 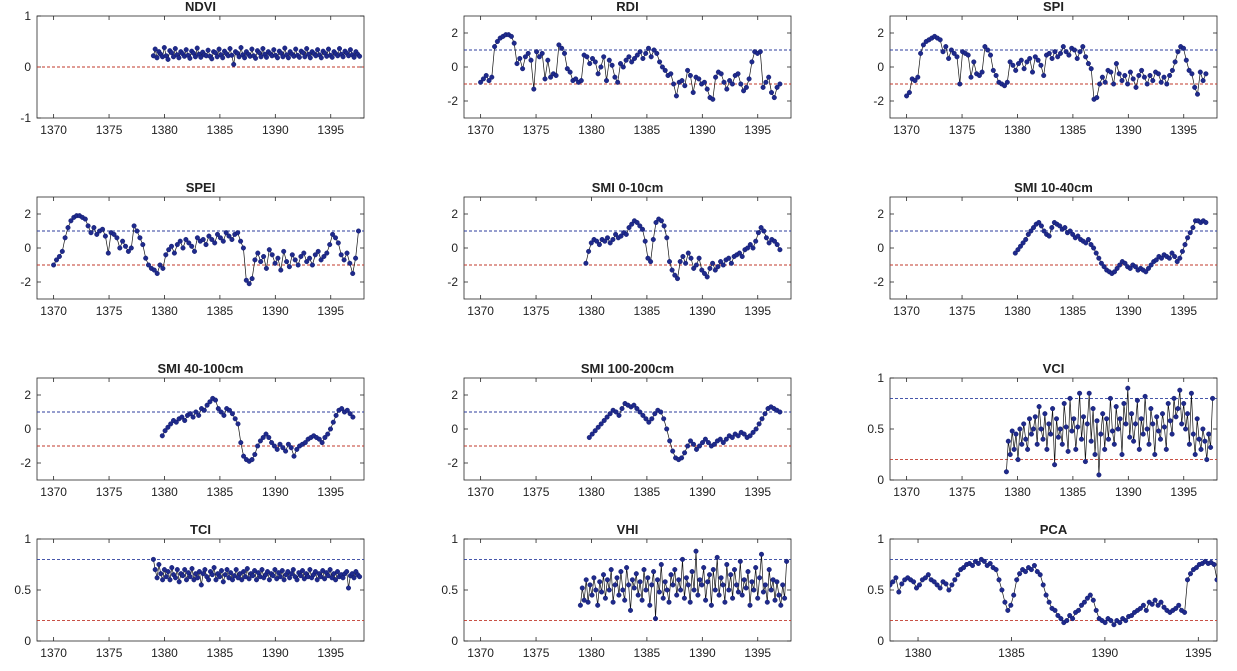 What do you see at coordinates (1017, 311) in the screenshot?
I see `x-tick-label: 1380` at bounding box center [1017, 311].